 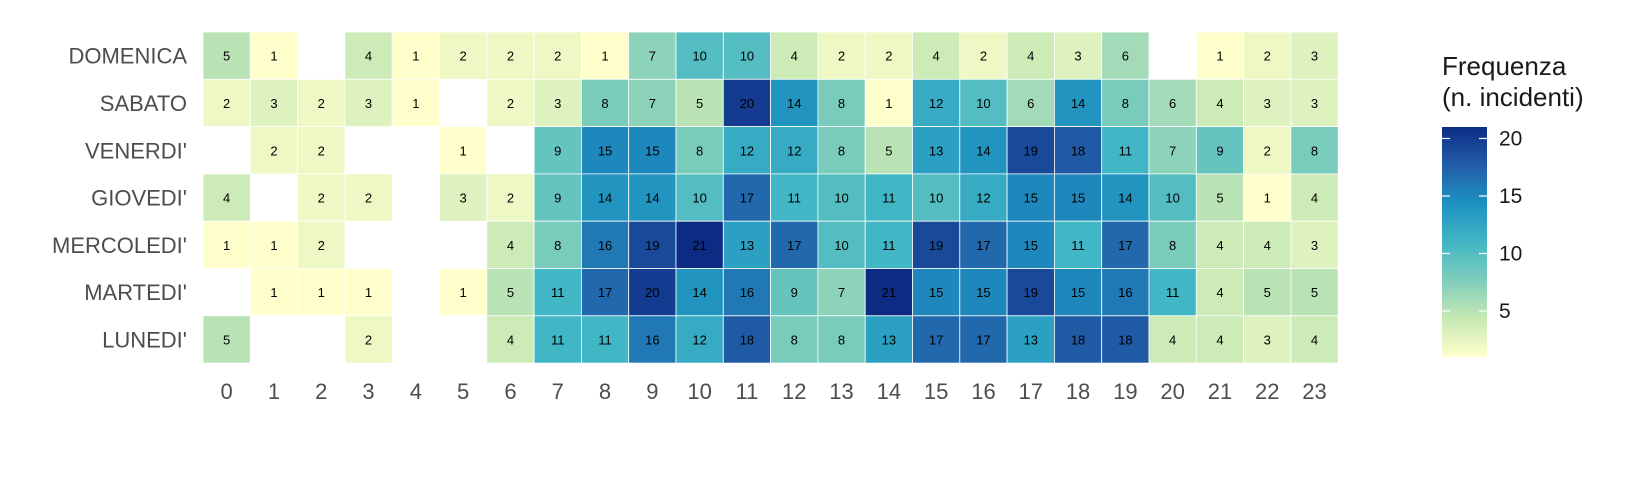 I want to click on x-tick-label: 14, so click(x=889, y=391).